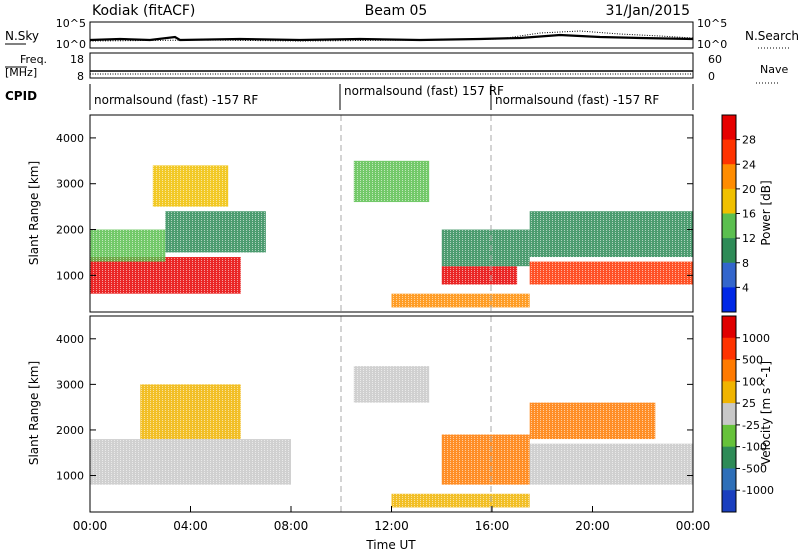 This screenshot has height=554, width=800. I want to click on colorbar-tick-label: 100, so click(752, 381).